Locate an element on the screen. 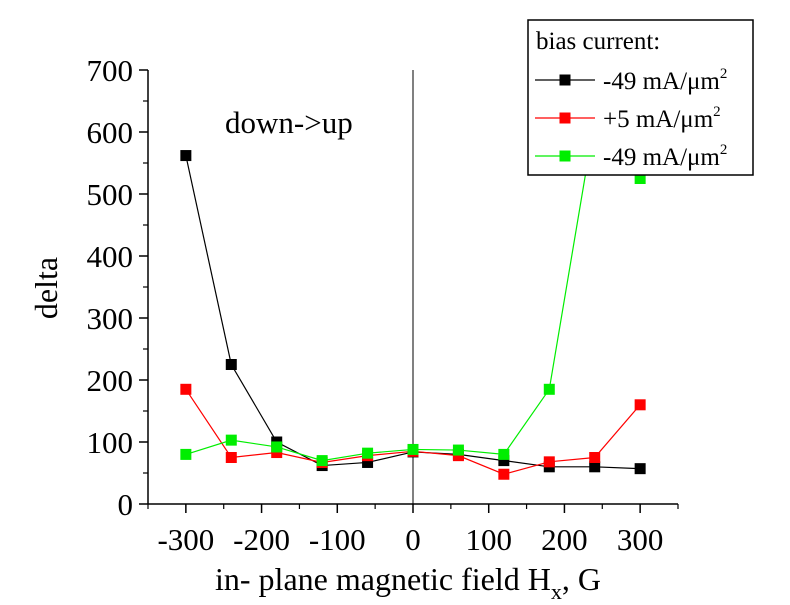 The width and height of the screenshot is (790, 605). x-axis-title-suffix: , G is located at coordinates (581, 579).